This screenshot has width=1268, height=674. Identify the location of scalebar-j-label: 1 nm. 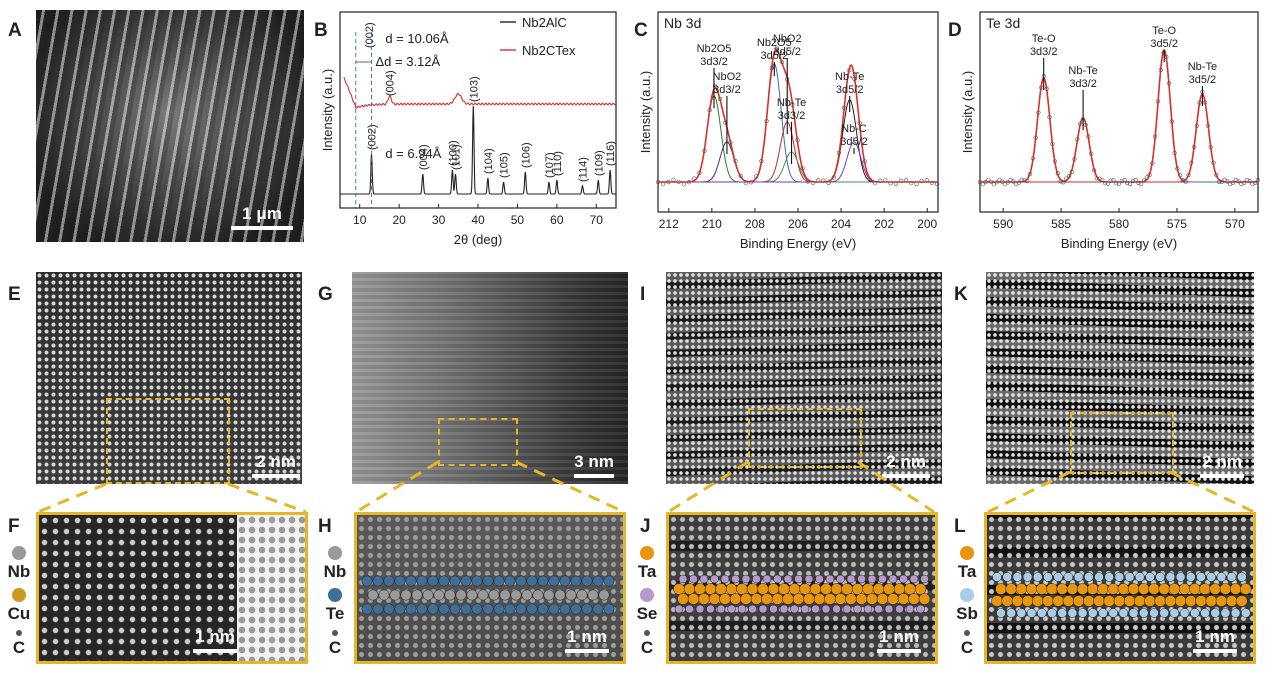
(899, 636).